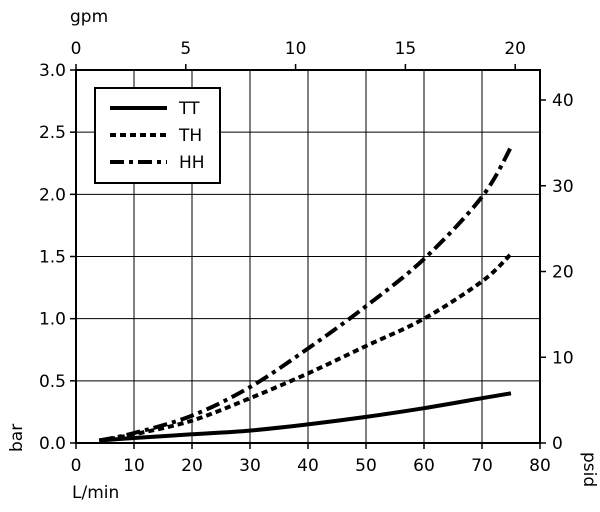 The height and width of the screenshot is (512, 600). I want to click on y-left-tick-label: 2.0, so click(52, 195).